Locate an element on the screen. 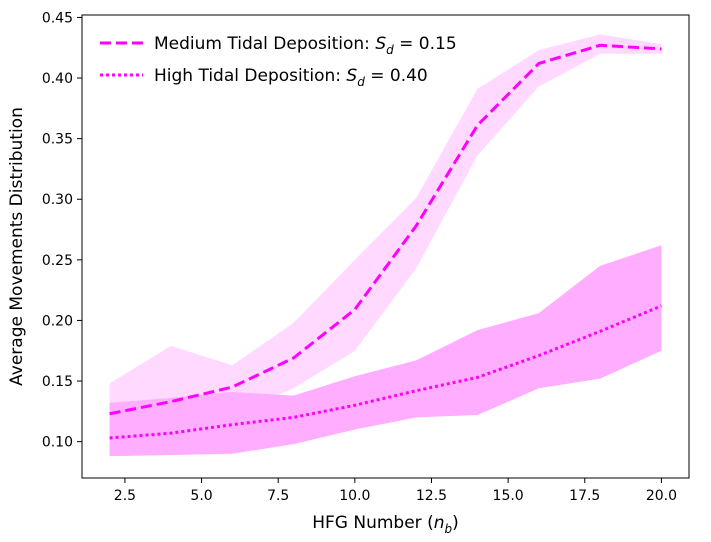  x-tick-label: 10.0 is located at coordinates (354, 496).